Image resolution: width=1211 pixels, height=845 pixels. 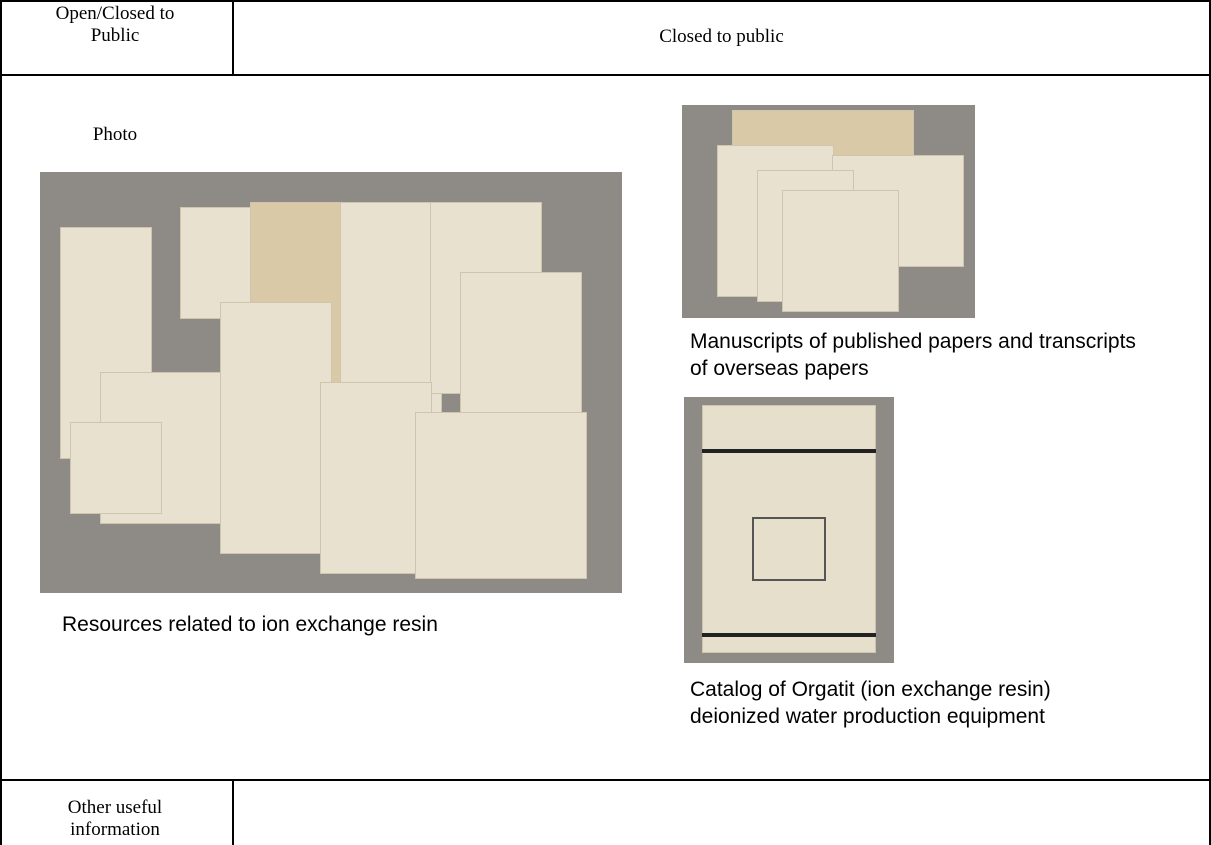 I want to click on row-label: Other useful information, so click(x=115, y=818).